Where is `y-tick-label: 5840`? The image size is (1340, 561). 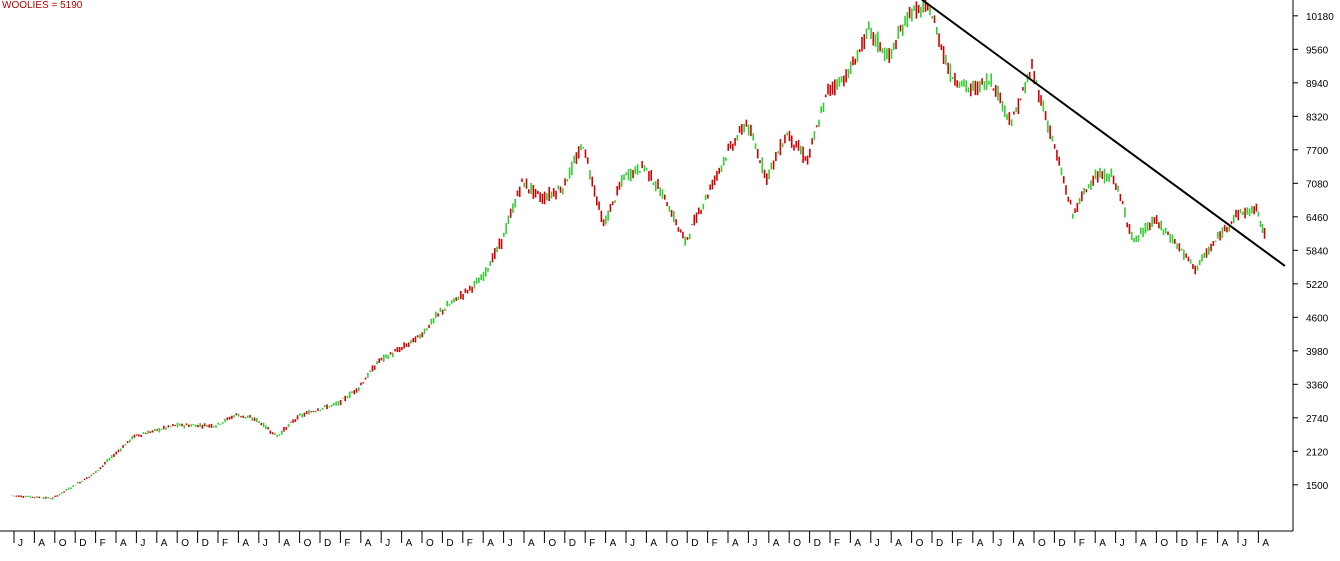 y-tick-label: 5840 is located at coordinates (1317, 251).